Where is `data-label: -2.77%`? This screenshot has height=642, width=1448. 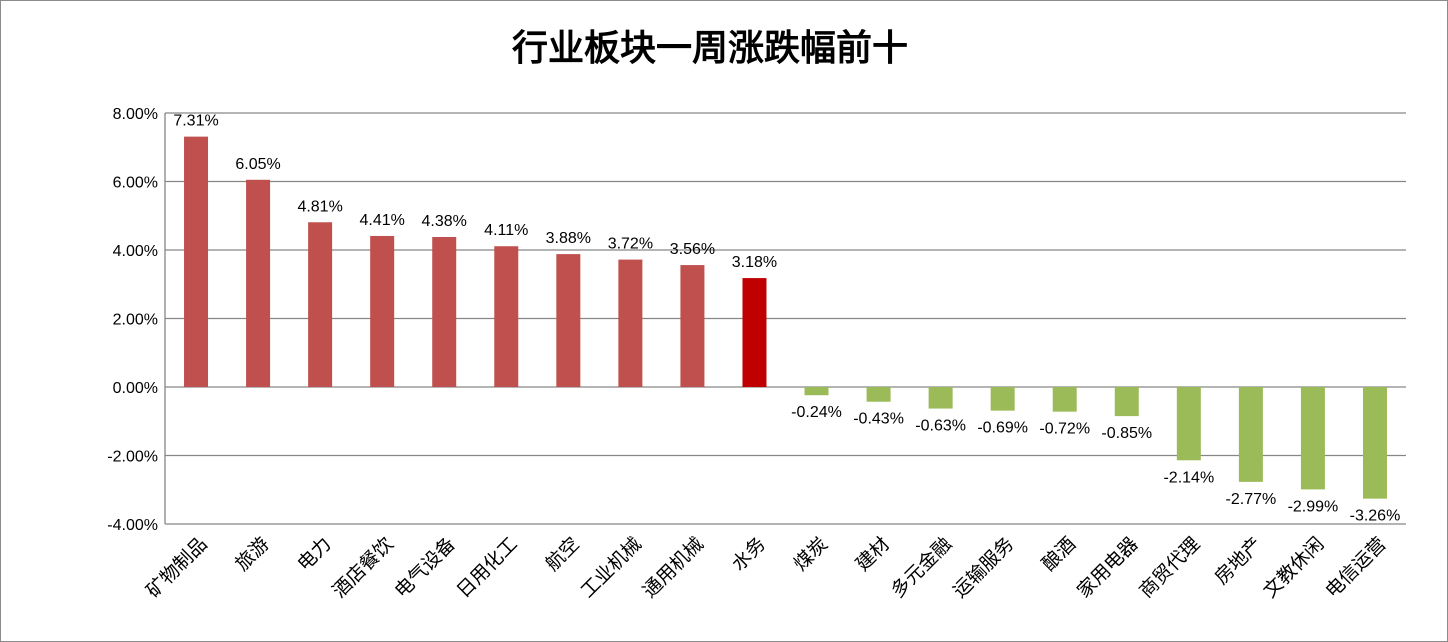 data-label: -2.77% is located at coordinates (1251, 499).